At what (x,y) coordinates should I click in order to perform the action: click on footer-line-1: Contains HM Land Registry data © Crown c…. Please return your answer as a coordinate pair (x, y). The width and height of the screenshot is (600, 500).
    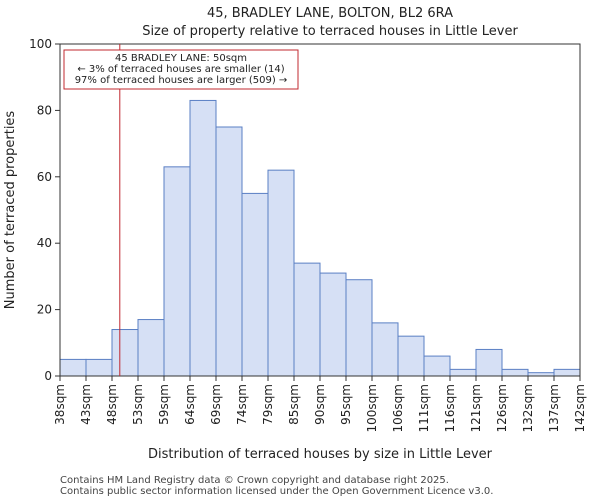
    Looking at the image, I should click on (254, 480).